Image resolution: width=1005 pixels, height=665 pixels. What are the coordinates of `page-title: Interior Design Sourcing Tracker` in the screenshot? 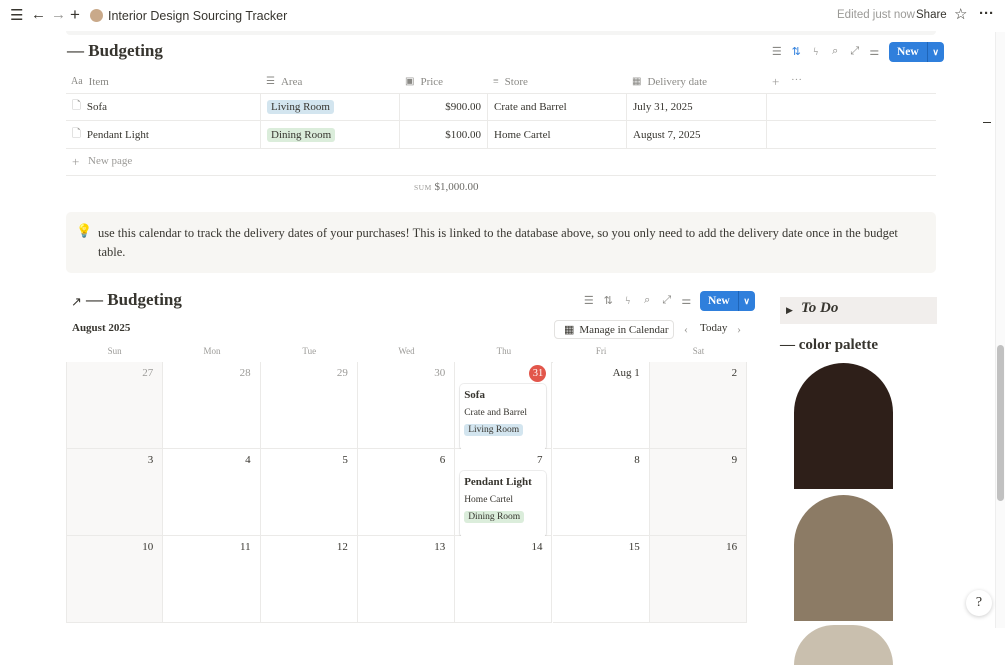 It's located at (198, 16).